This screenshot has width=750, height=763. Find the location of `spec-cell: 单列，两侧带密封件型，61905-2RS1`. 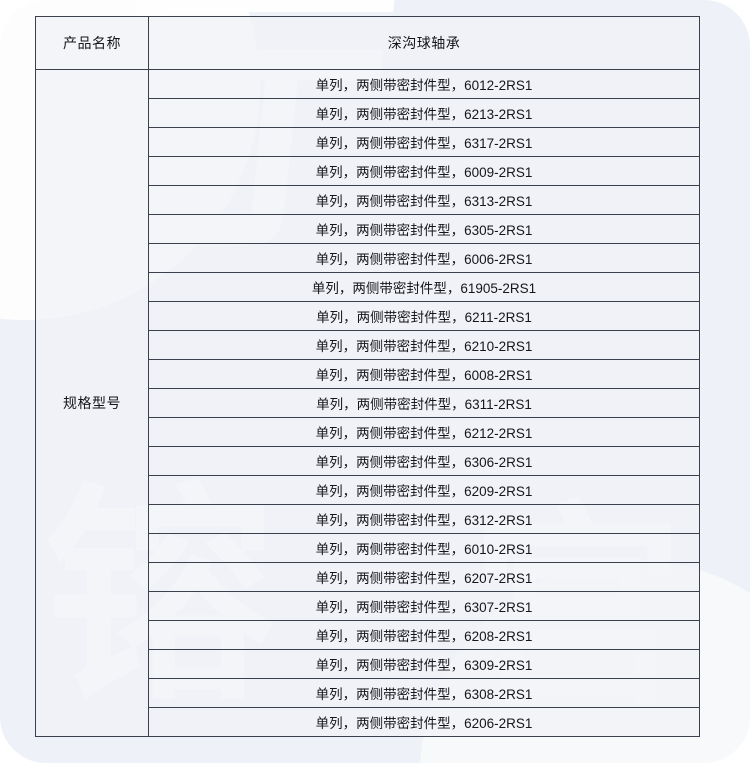

spec-cell: 单列，两侧带密封件型，61905-2RS1 is located at coordinates (424, 287).